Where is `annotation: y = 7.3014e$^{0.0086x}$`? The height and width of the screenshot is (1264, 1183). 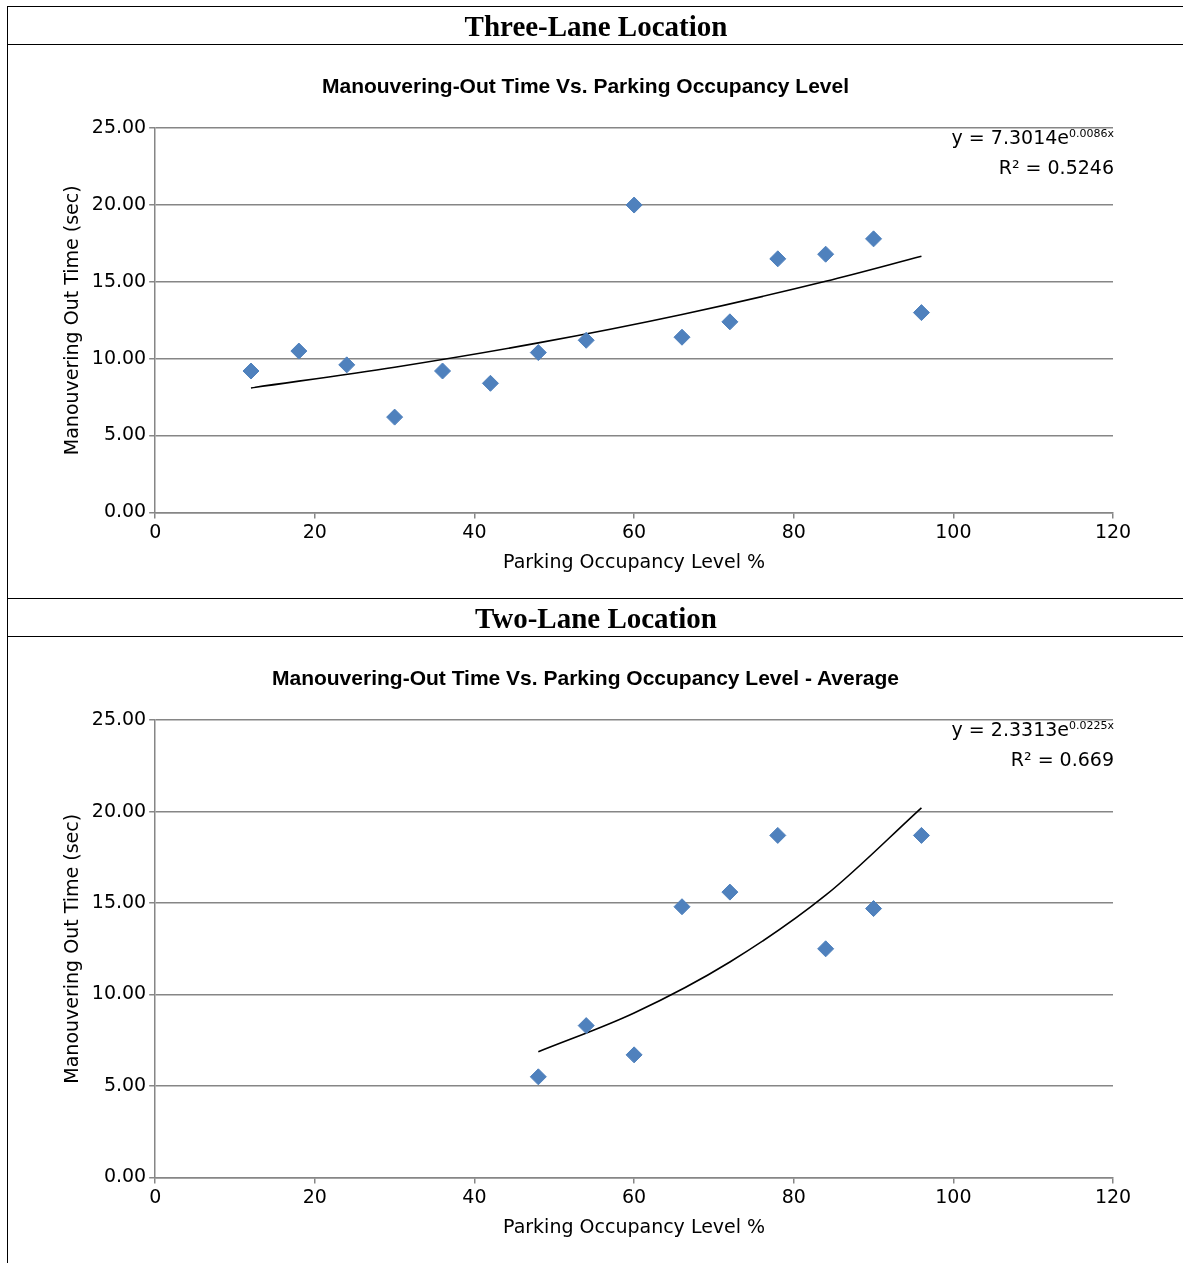
annotation: y = 7.3014e$^{0.0086x}$ is located at coordinates (1032, 138).